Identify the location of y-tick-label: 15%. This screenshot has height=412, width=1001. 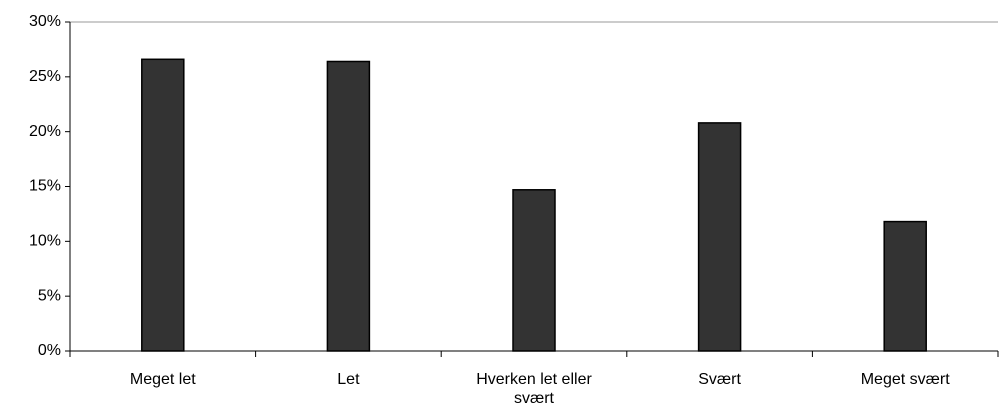
(45, 186).